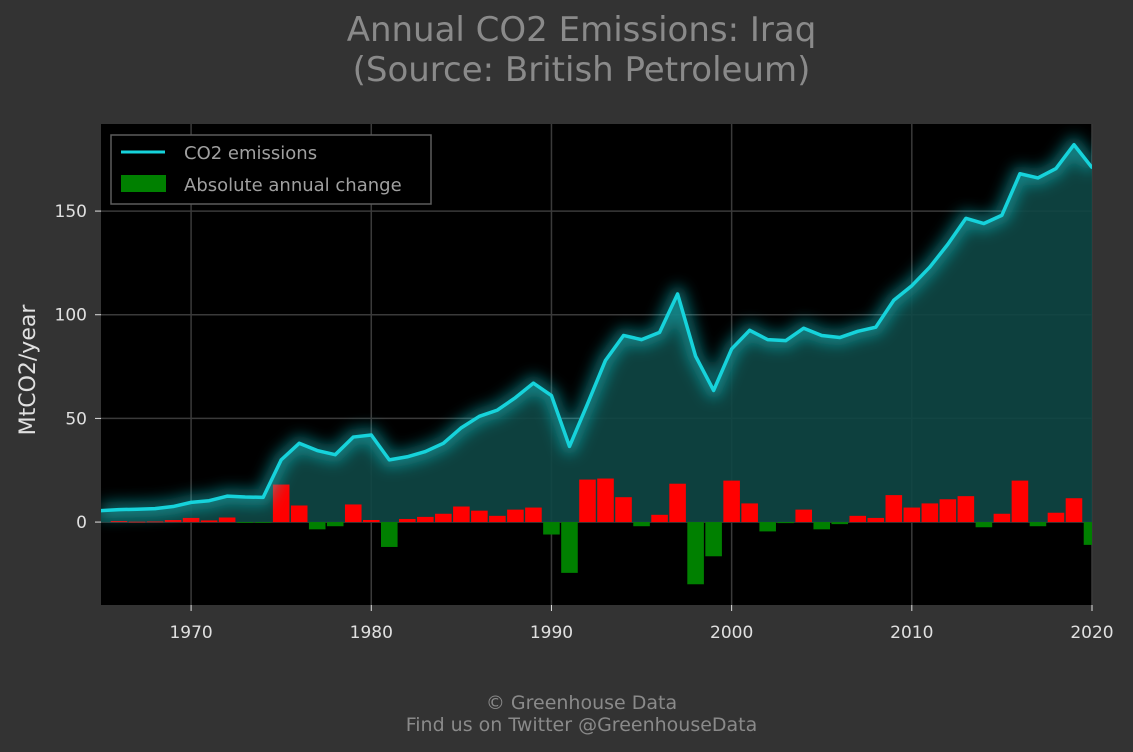 The height and width of the screenshot is (752, 1133). I want to click on change-bar-2000, so click(731, 501).